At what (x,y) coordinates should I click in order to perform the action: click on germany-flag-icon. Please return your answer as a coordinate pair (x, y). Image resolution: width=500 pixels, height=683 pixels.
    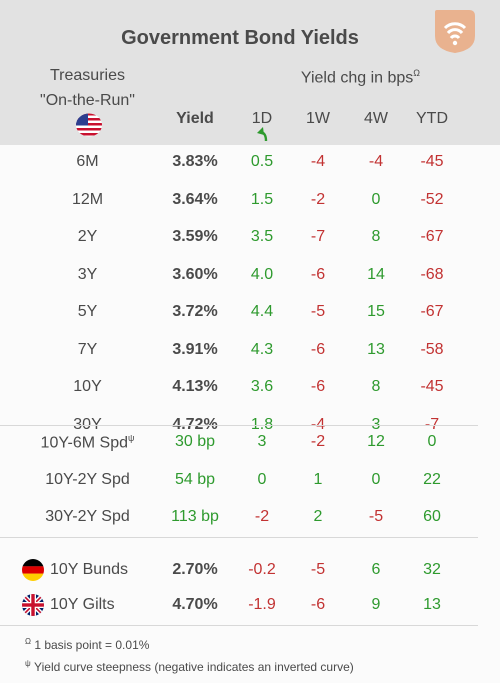
    Looking at the image, I should click on (33, 570).